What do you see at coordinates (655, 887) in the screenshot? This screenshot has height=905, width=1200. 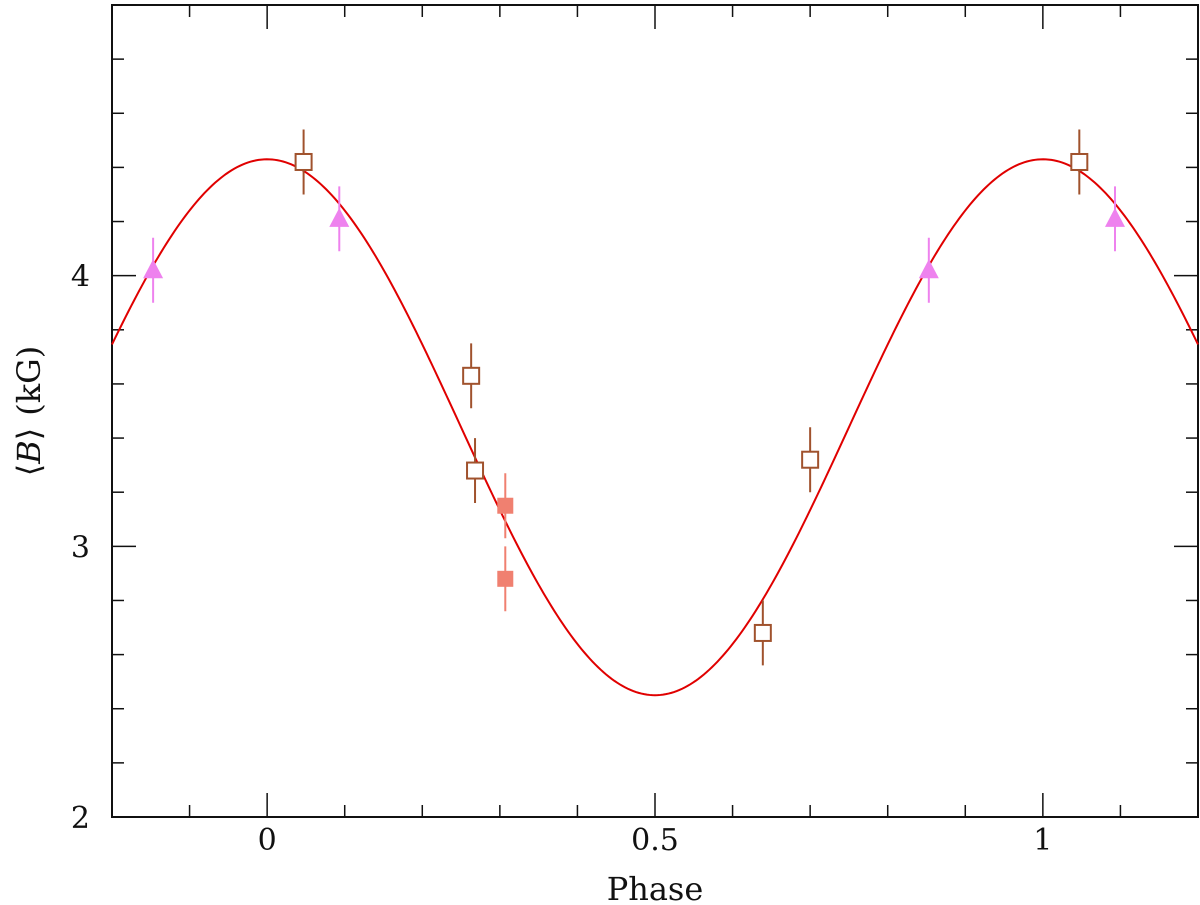 I see `x-axis-title: Phase` at bounding box center [655, 887].